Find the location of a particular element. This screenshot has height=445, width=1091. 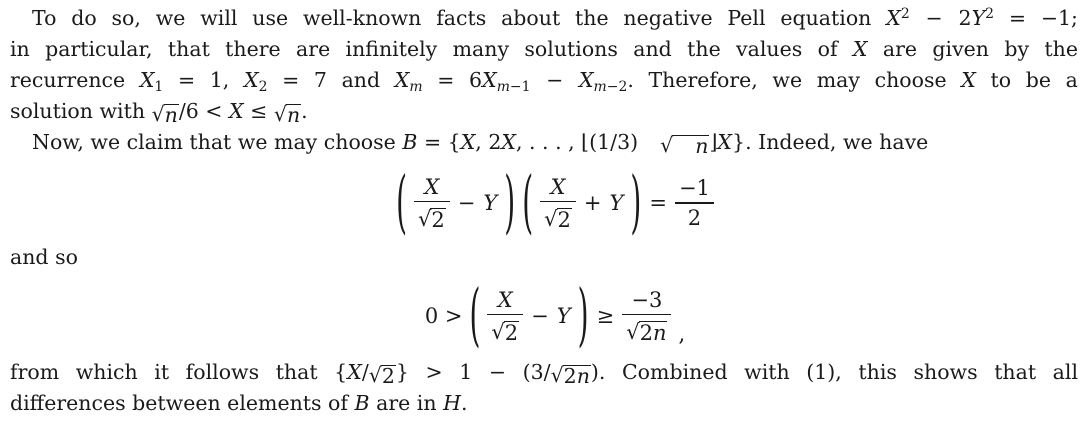

math-sub: m is located at coordinates (416, 86).